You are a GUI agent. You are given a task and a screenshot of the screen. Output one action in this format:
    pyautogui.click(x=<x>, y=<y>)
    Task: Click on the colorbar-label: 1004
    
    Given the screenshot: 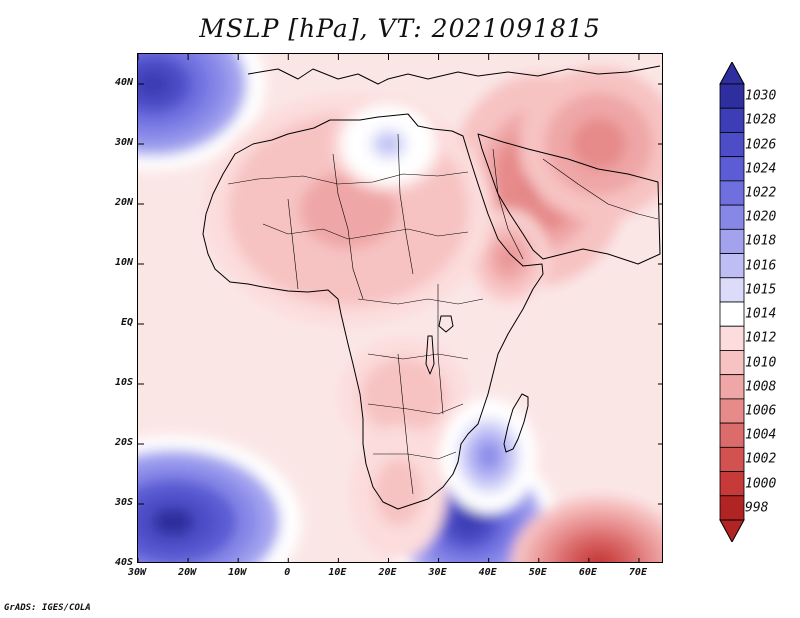 What is the action you would take?
    pyautogui.click(x=761, y=435)
    